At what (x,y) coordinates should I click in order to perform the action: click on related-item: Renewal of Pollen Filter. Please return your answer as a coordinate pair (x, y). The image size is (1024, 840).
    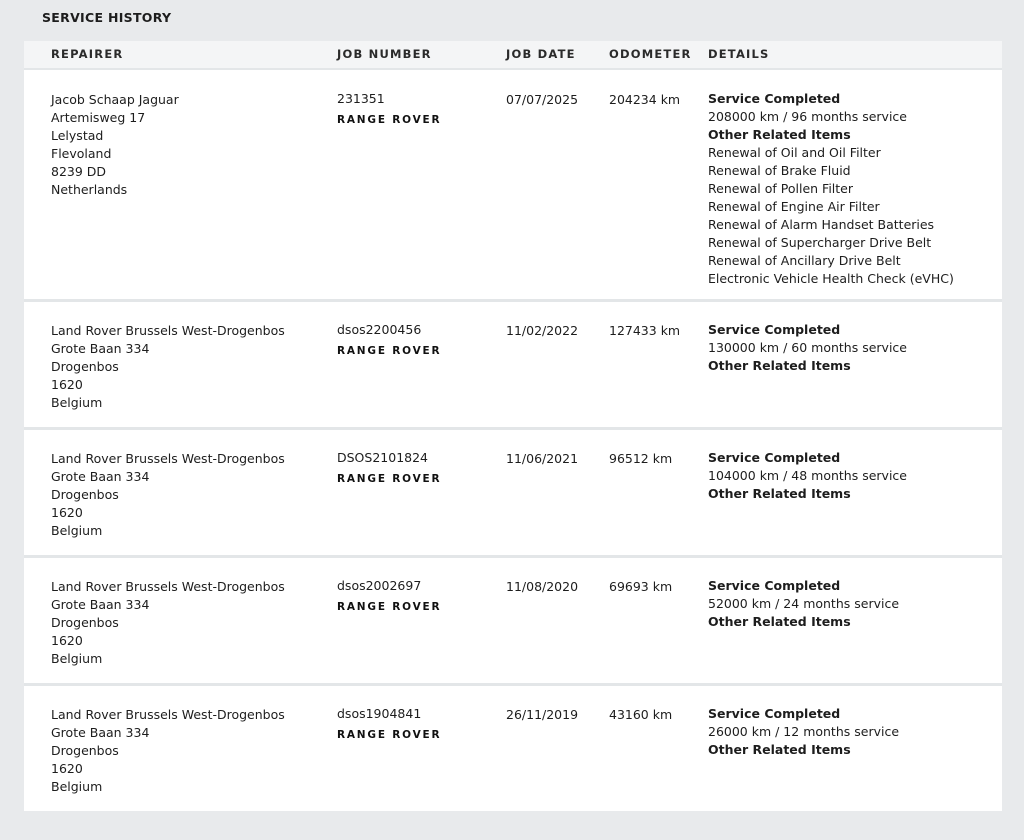
    Looking at the image, I should click on (781, 188).